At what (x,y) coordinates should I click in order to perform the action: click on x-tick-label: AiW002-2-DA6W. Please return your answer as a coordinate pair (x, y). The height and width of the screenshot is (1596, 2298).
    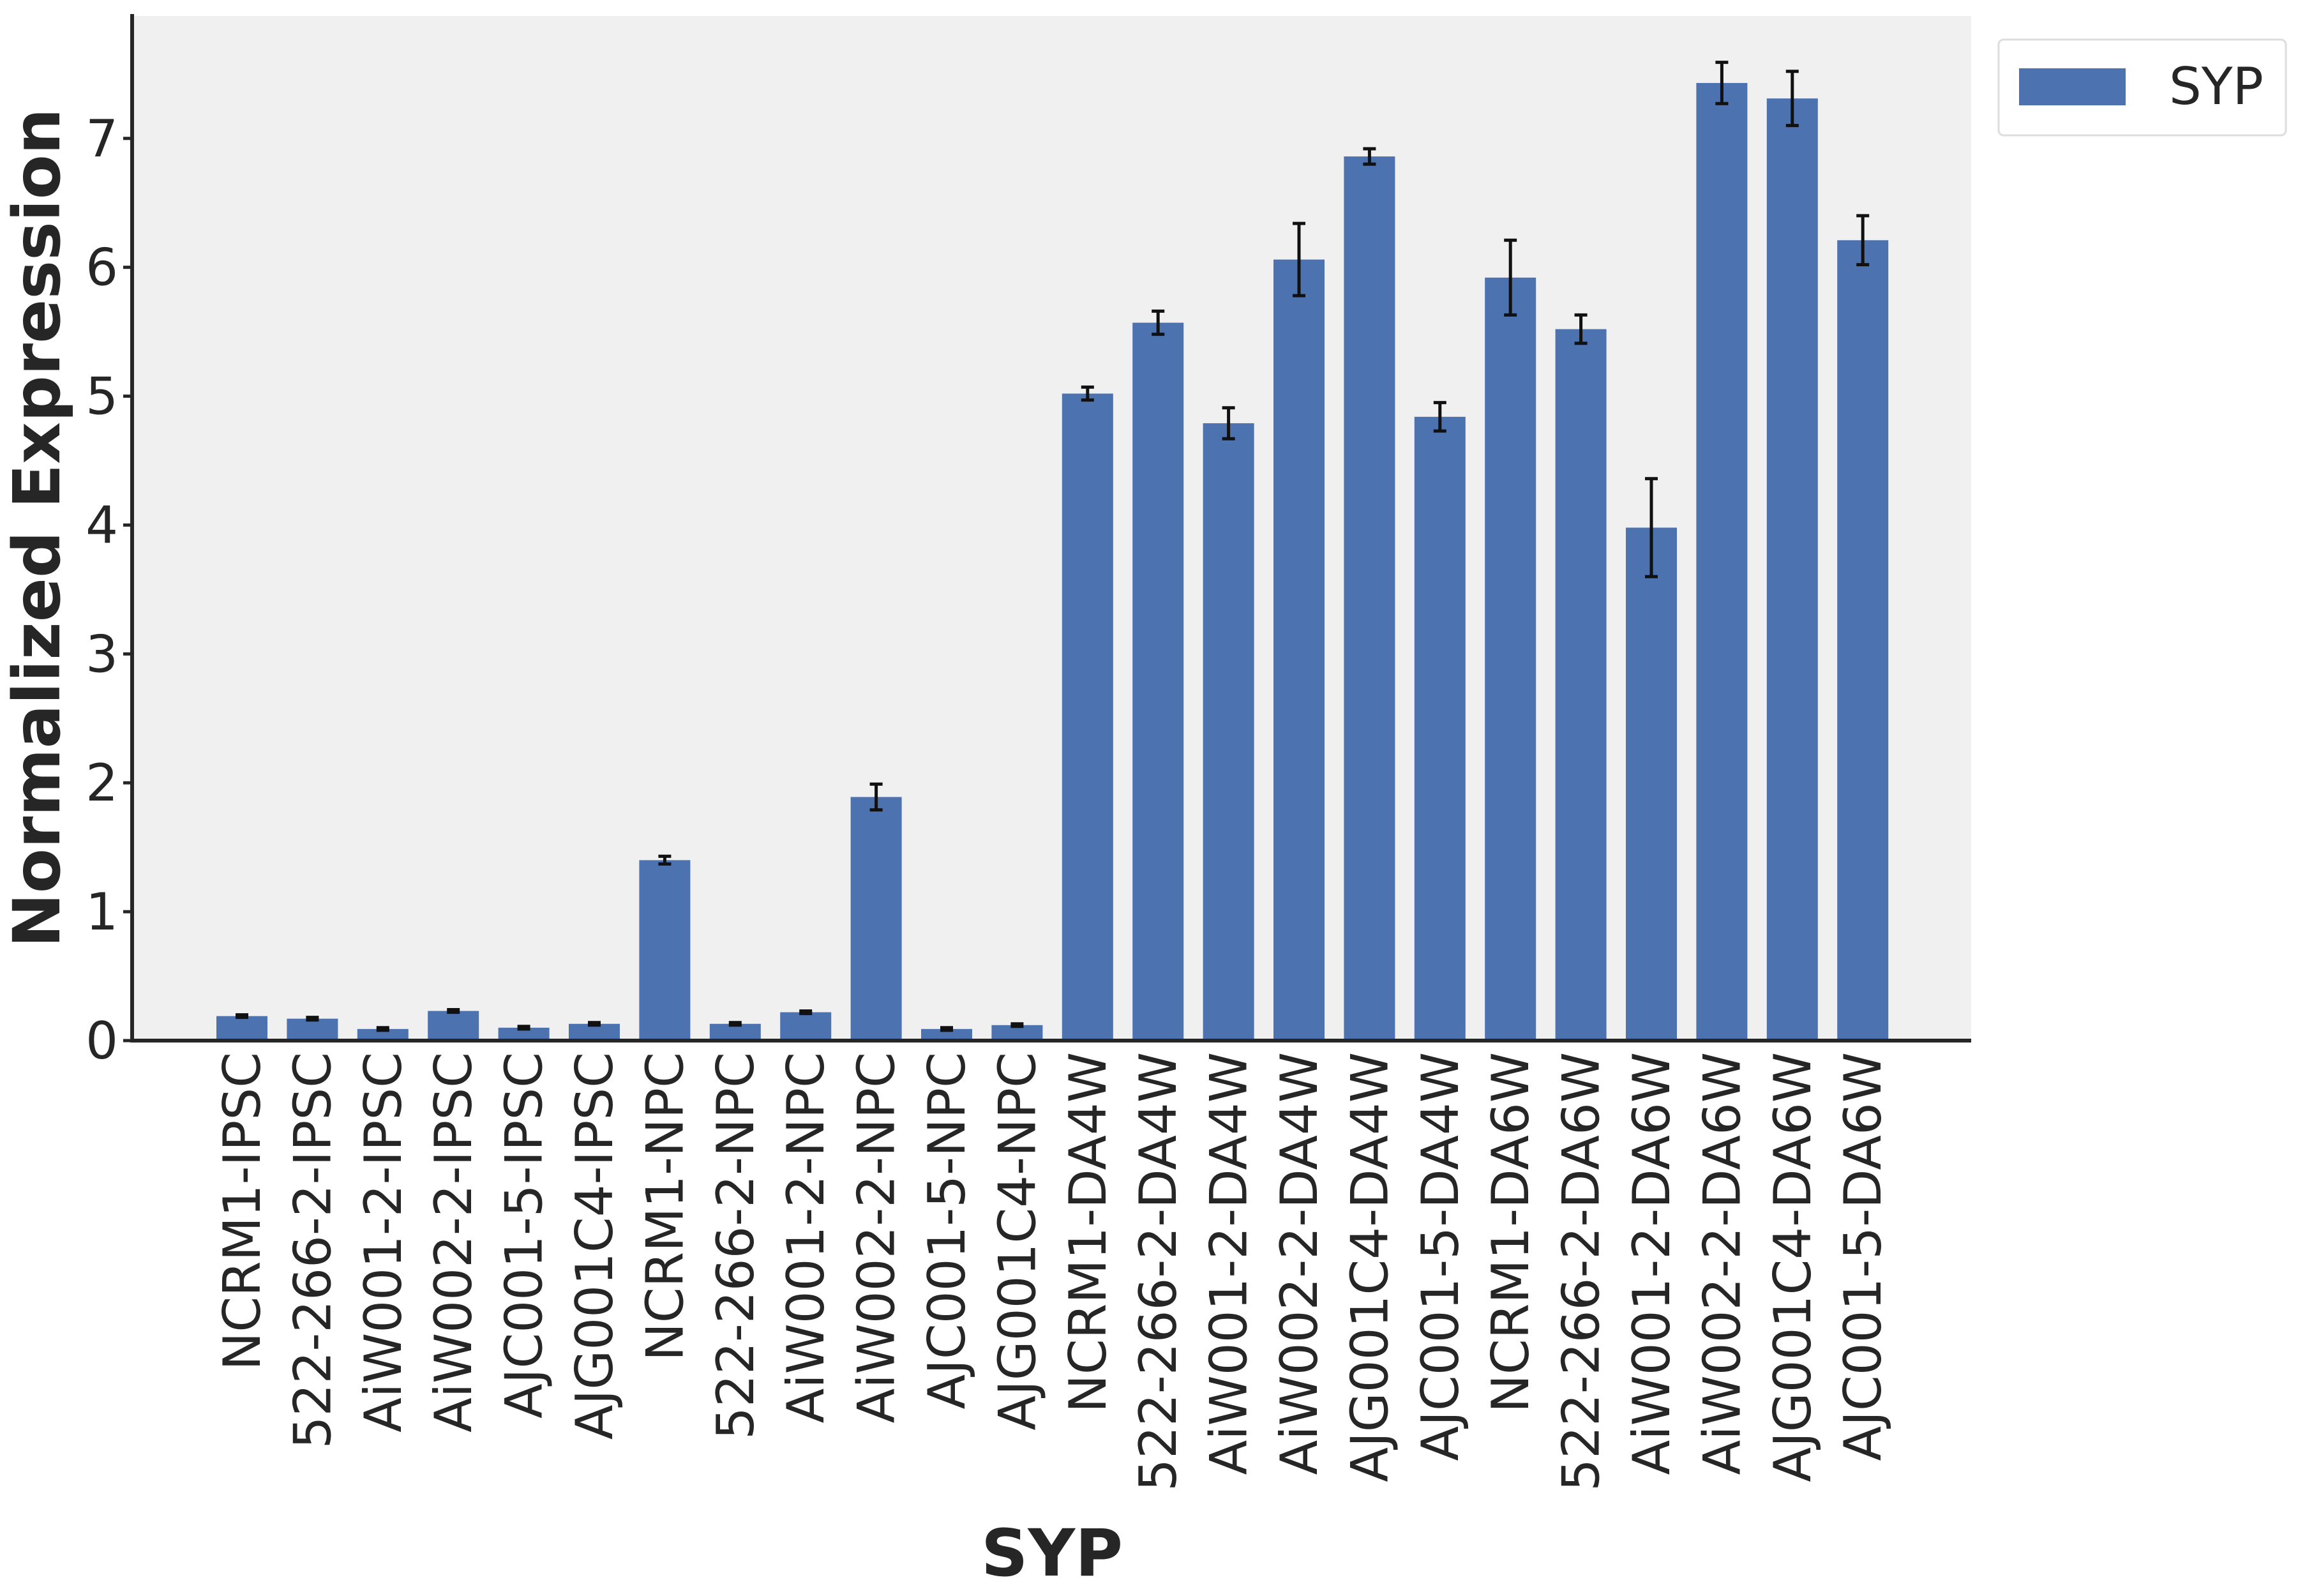
    Looking at the image, I should click on (1722, 1263).